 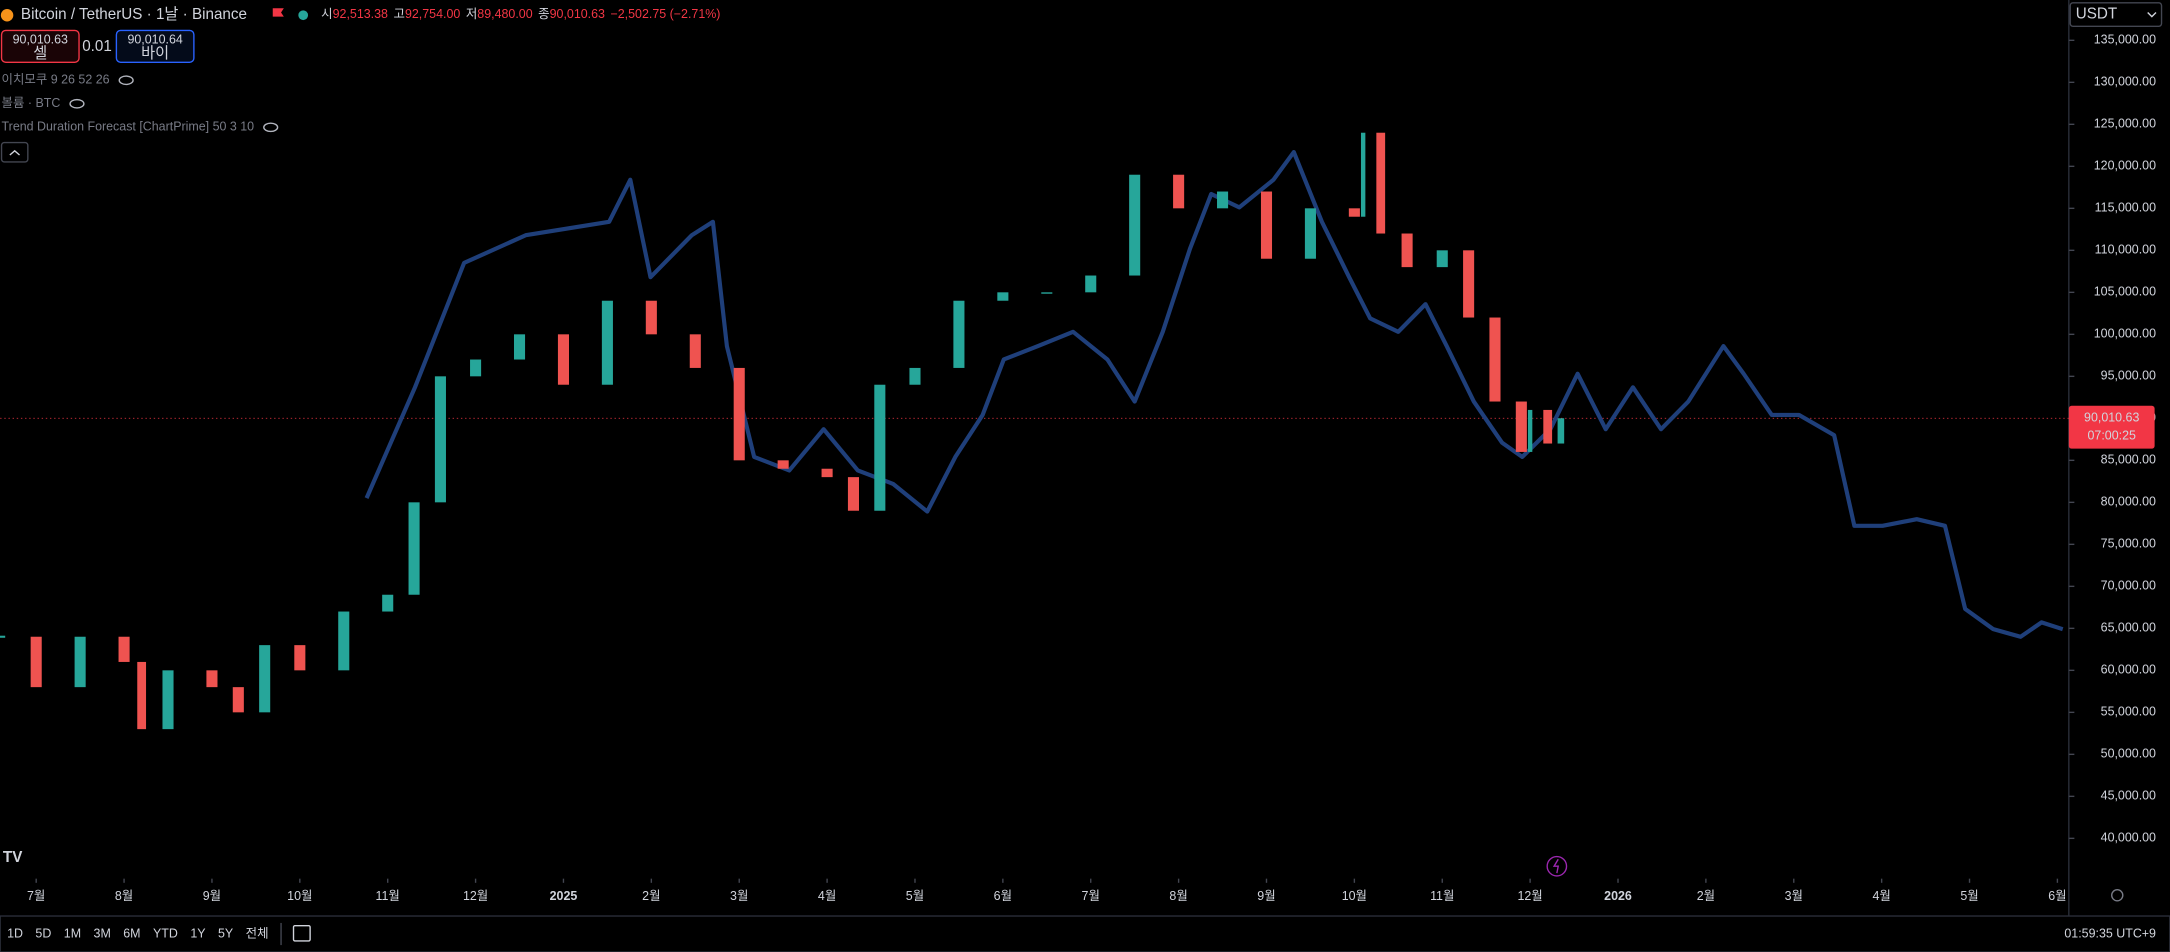 I want to click on x-tick-label: 11월, so click(x=1442, y=896).